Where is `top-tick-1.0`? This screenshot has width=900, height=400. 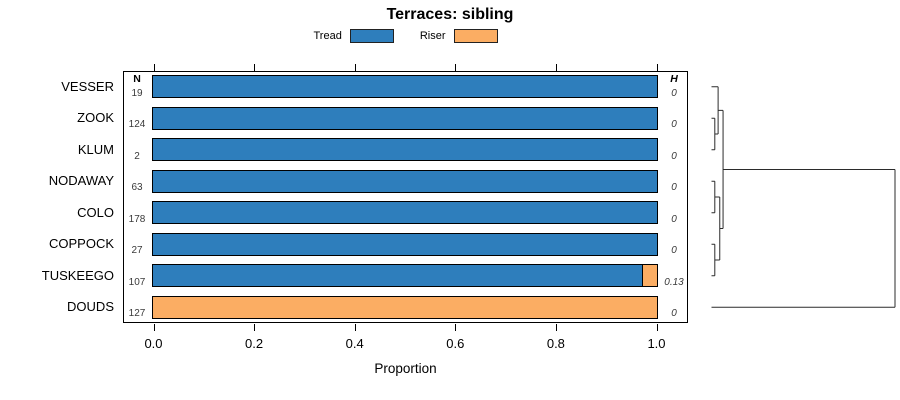
top-tick-1.0 is located at coordinates (657, 67).